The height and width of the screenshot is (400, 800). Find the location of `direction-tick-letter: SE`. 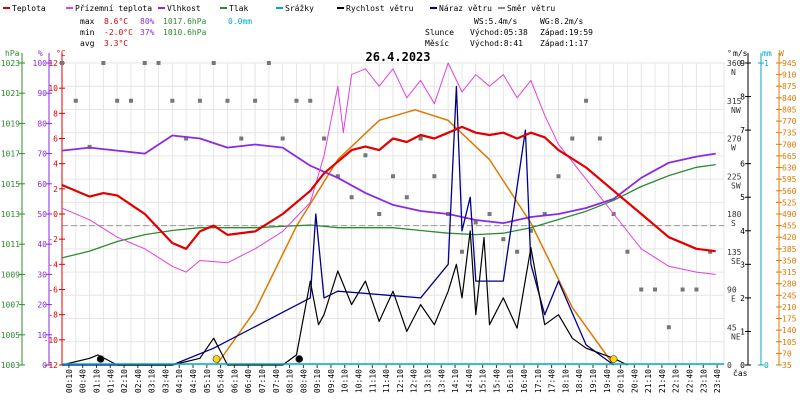

direction-tick-letter: SE is located at coordinates (736, 261).